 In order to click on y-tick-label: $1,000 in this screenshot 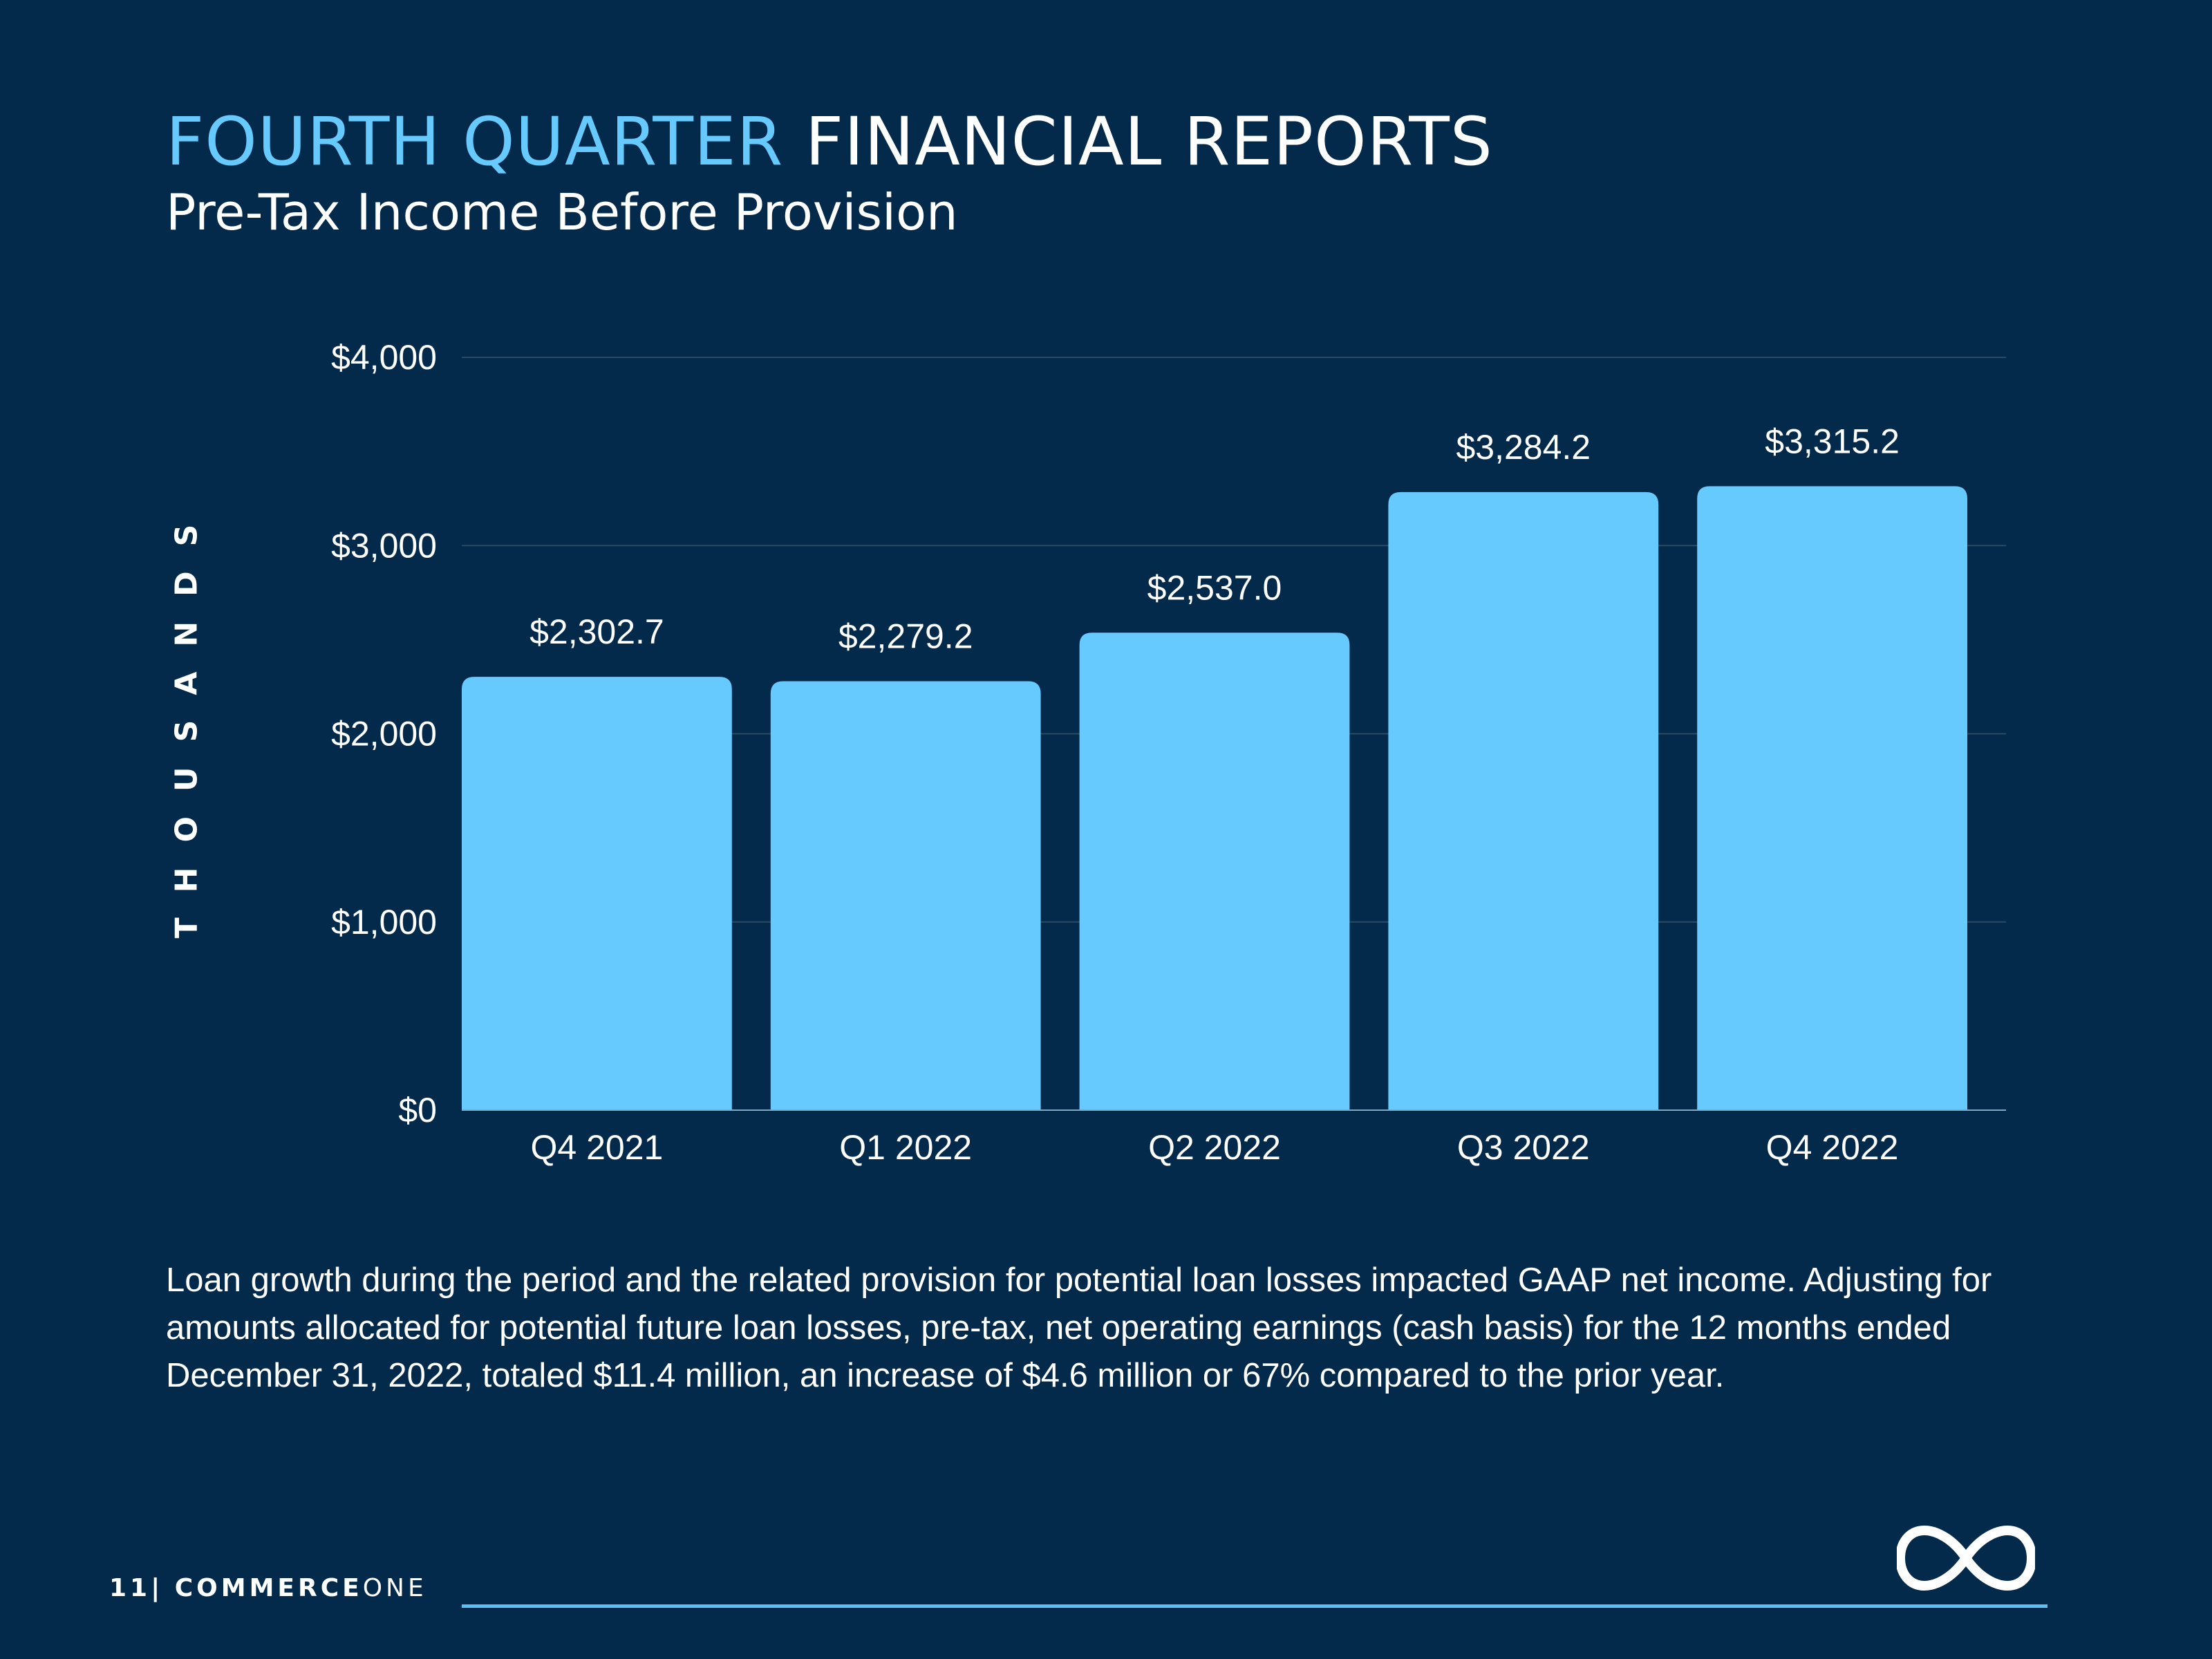, I will do `click(384, 922)`.